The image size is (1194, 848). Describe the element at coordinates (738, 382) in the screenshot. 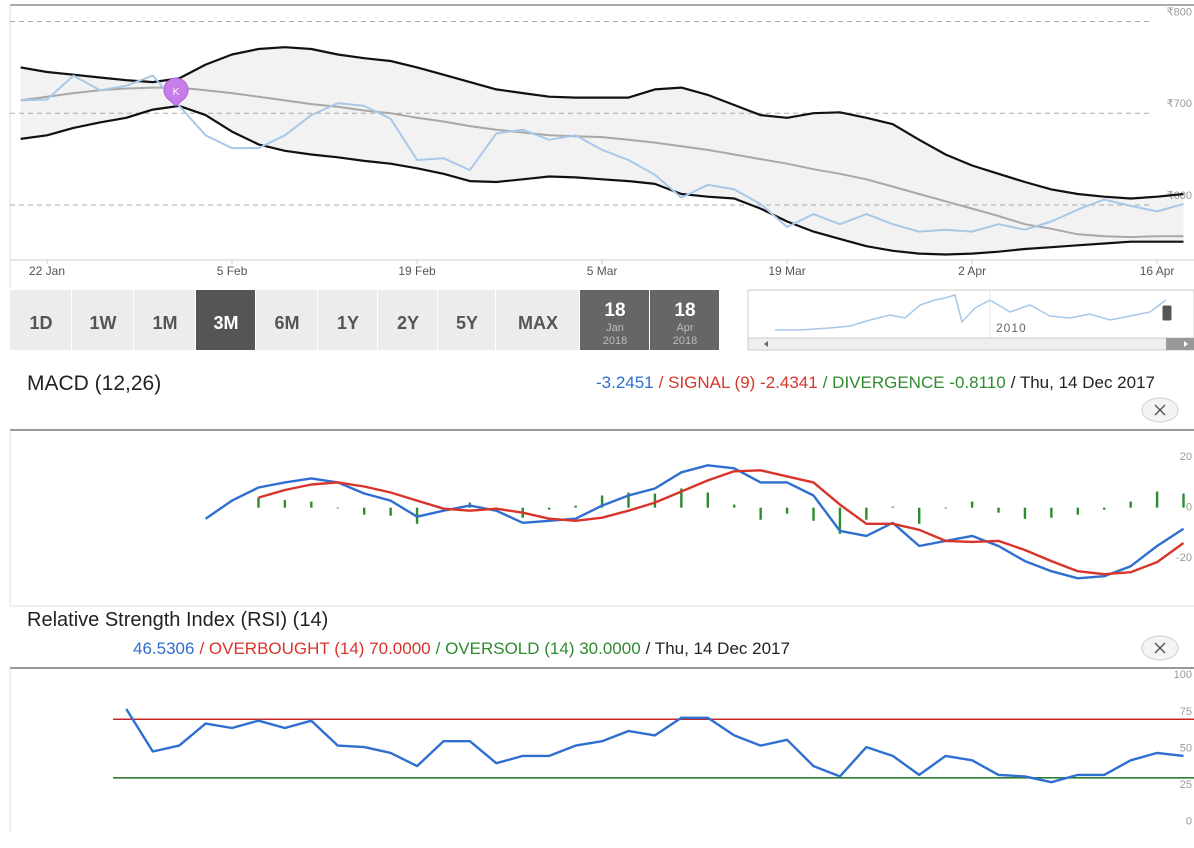

I see `legend-entry: / SIGNAL (9) -2.4341` at that location.